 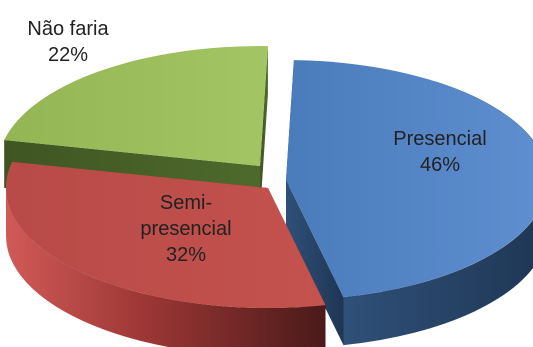 What do you see at coordinates (440, 152) in the screenshot?
I see `label-presencial: Presencial 46%` at bounding box center [440, 152].